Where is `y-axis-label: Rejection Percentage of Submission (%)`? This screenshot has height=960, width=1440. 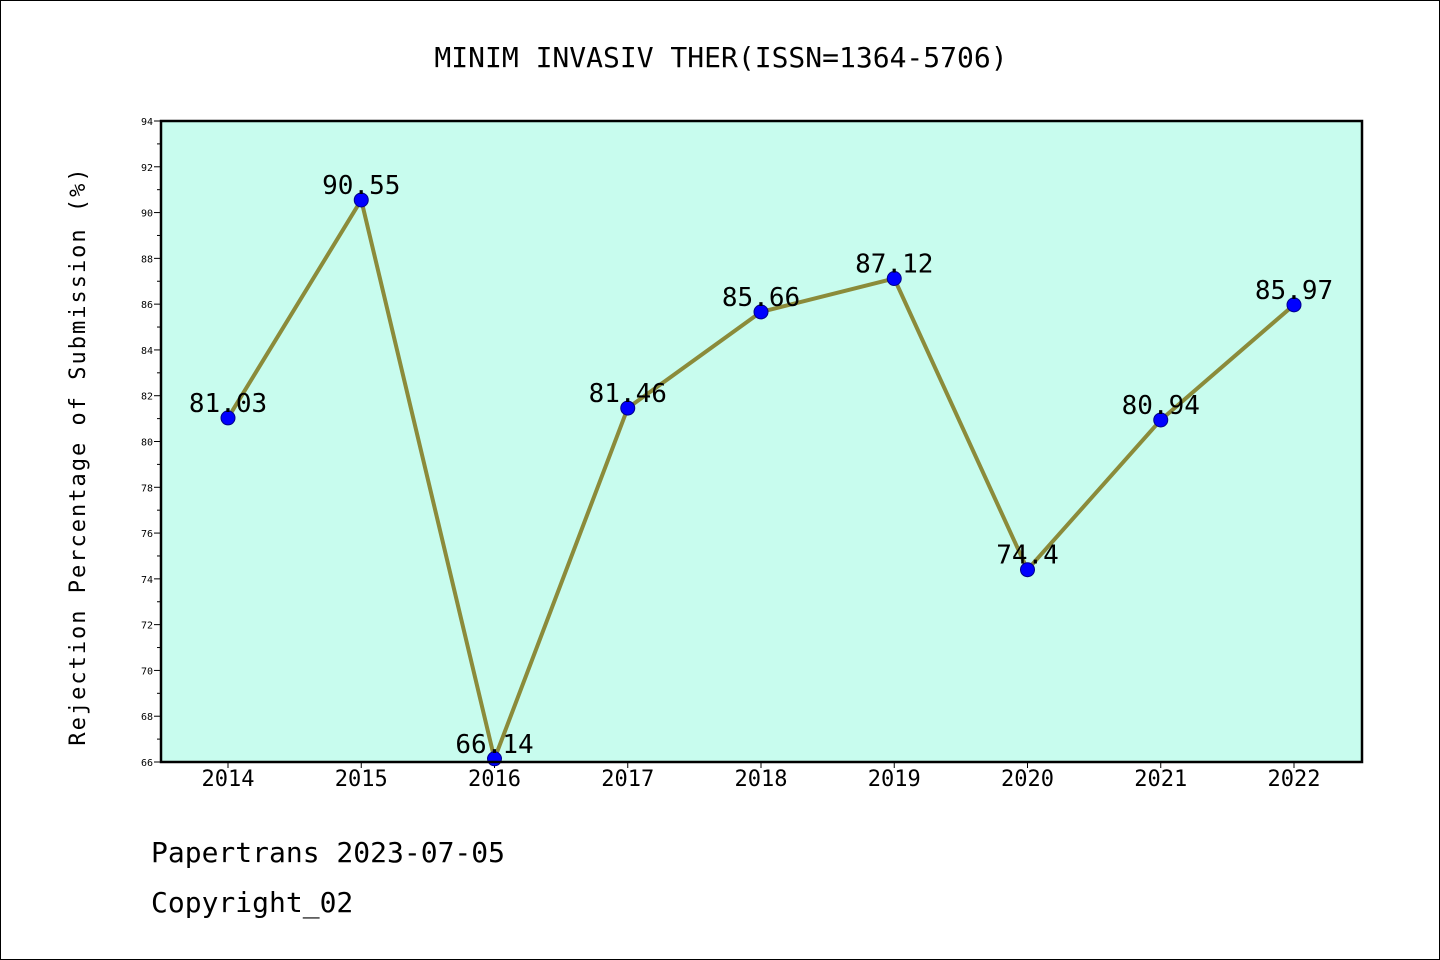
y-axis-label: Rejection Percentage of Submission (%) is located at coordinates (78, 455).